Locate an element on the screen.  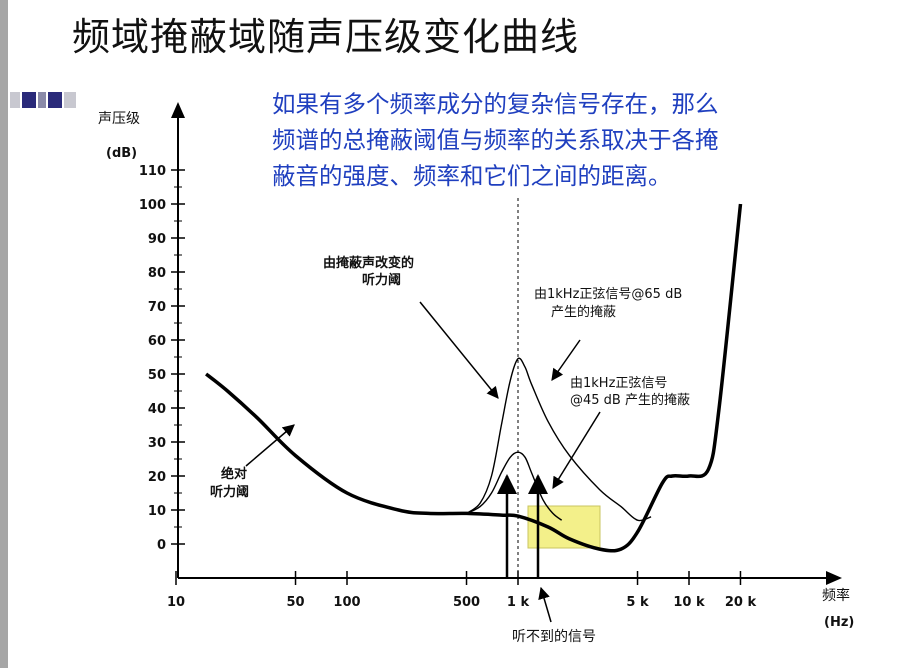
x-tick-label: 10 is located at coordinates (176, 602).